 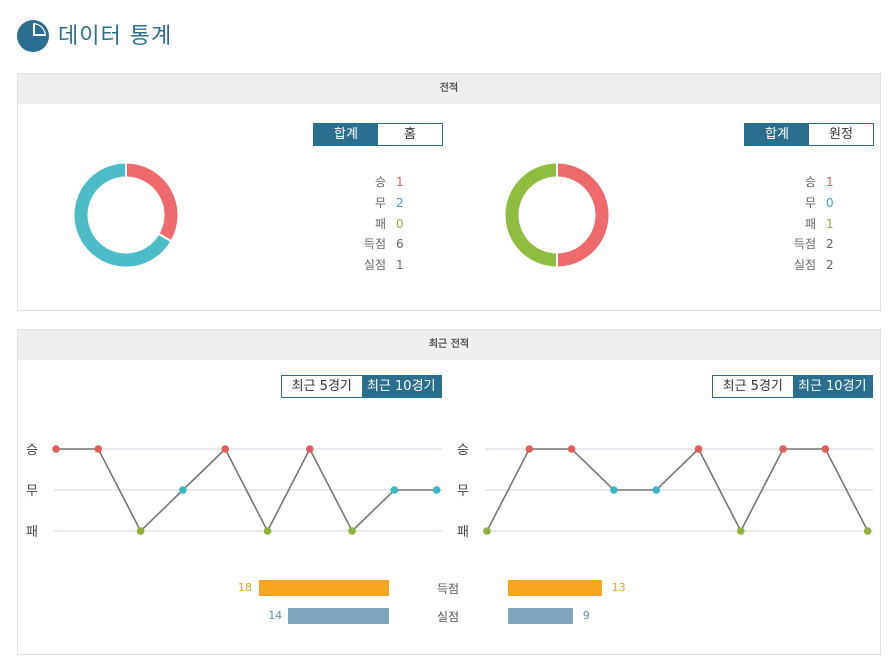 What do you see at coordinates (115, 36) in the screenshot?
I see `page-title: 데이터 통계` at bounding box center [115, 36].